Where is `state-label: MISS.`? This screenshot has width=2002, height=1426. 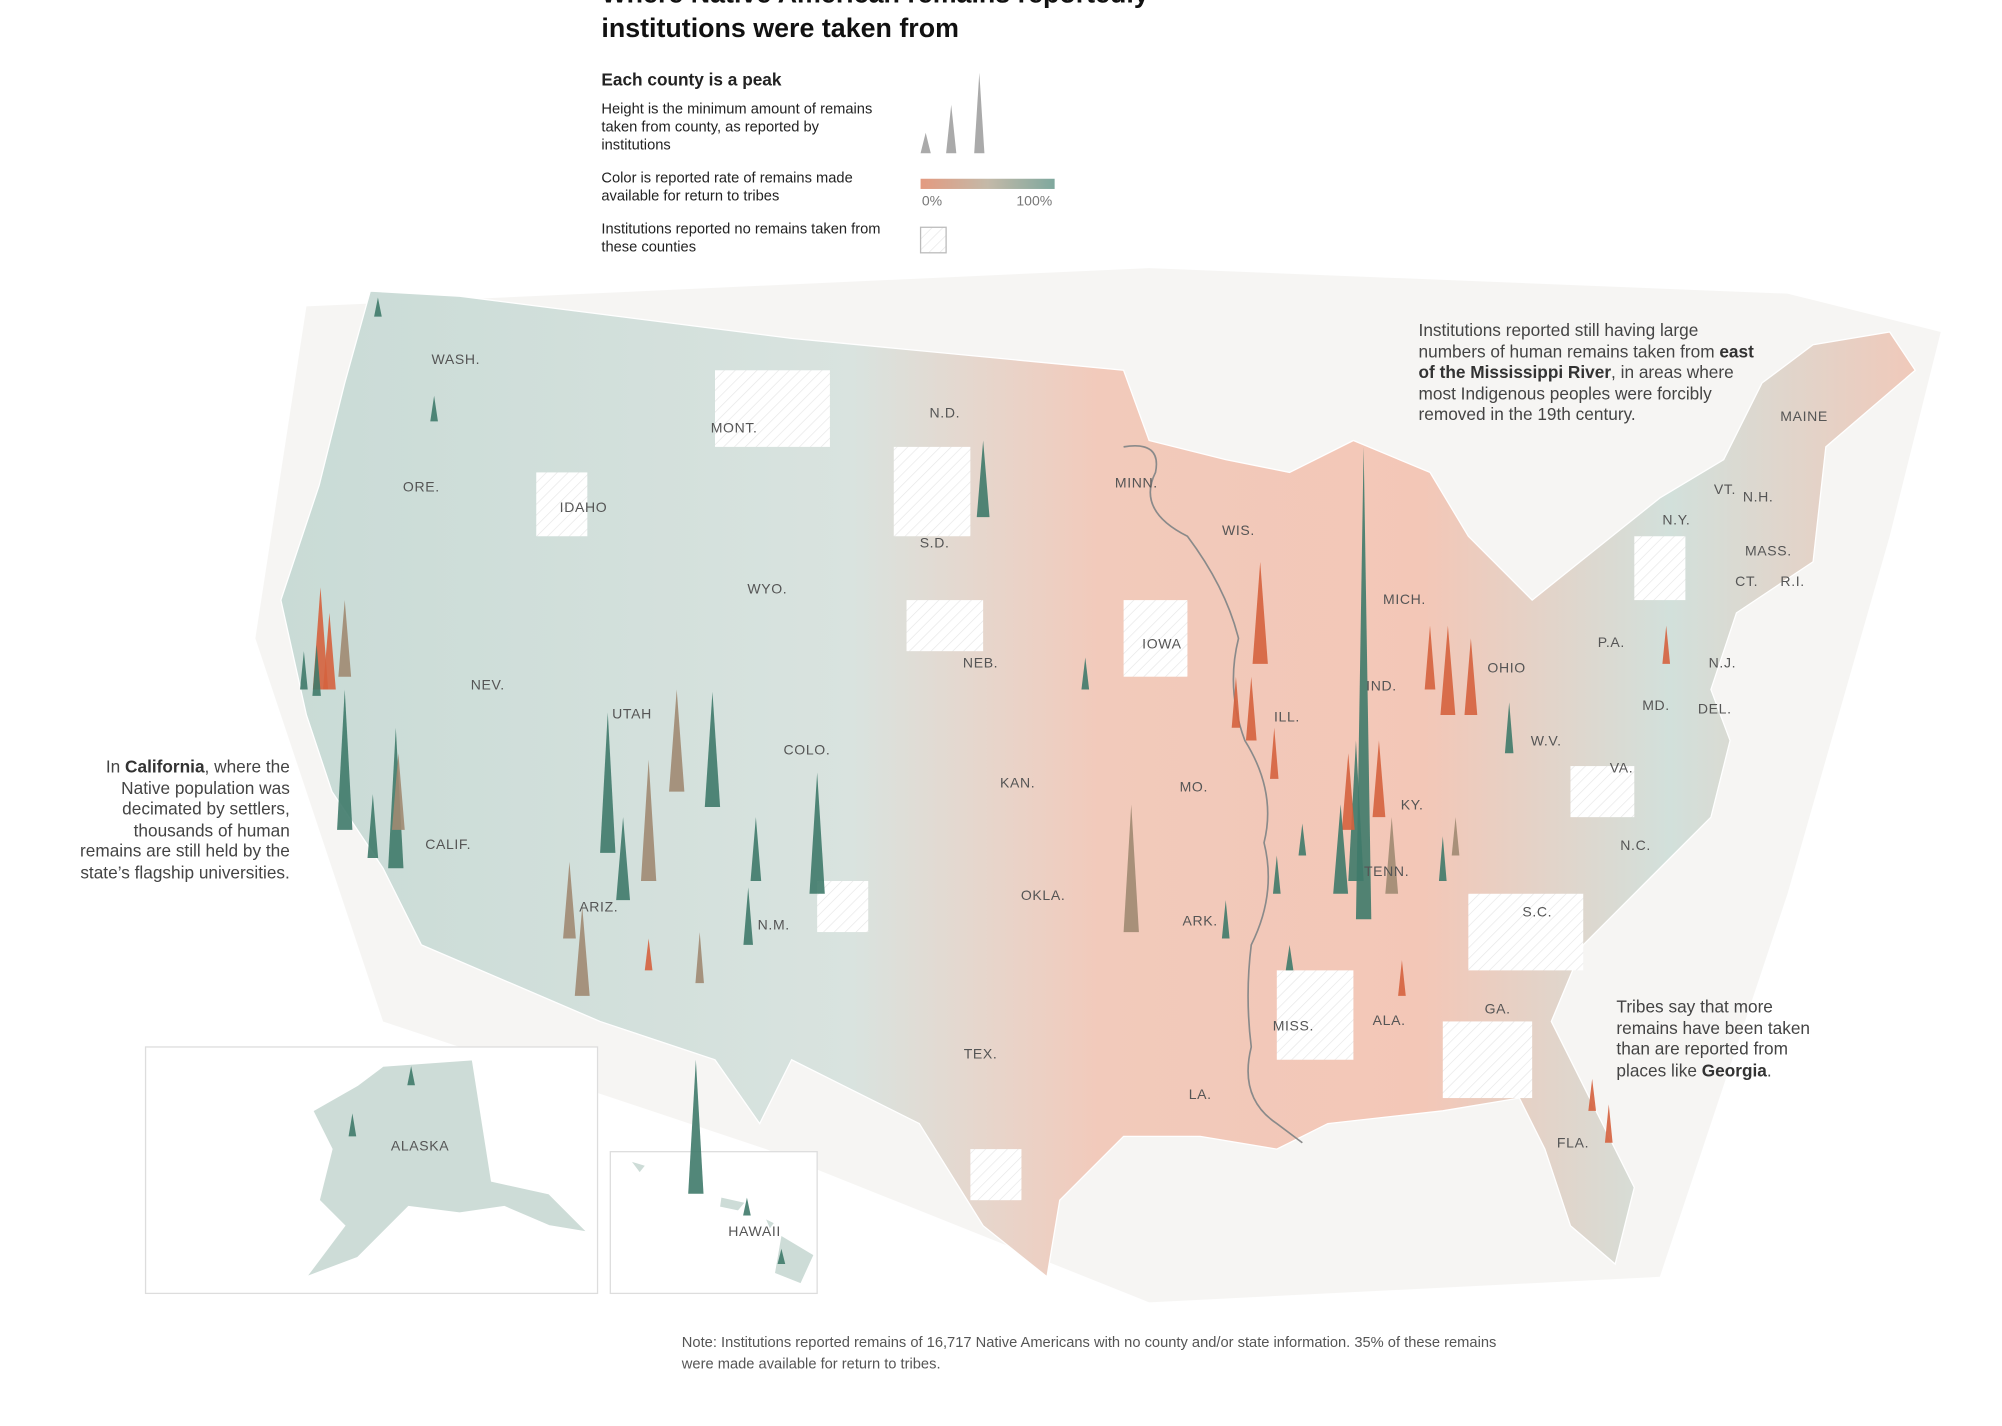
state-label: MISS. is located at coordinates (1293, 1025).